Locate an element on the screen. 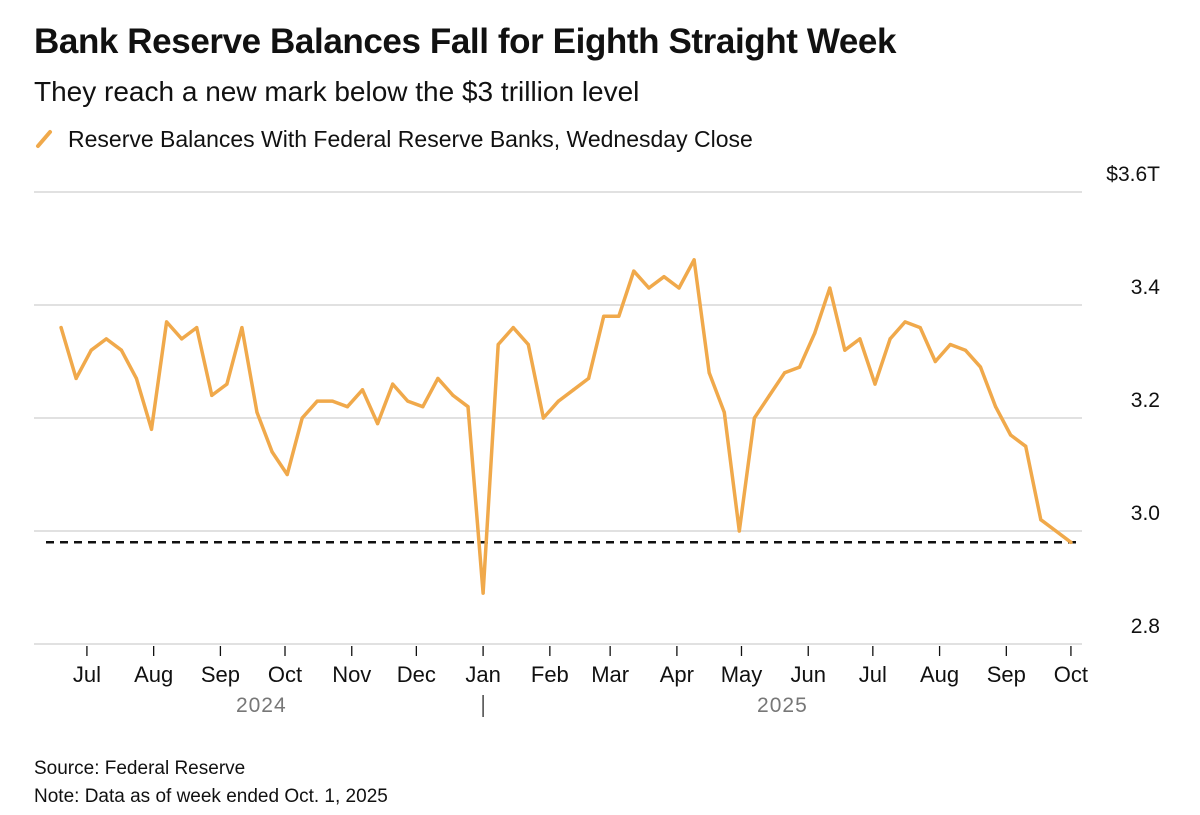  data-note: Note: Data as of week ended Oct. 1, 2025 is located at coordinates (211, 796).